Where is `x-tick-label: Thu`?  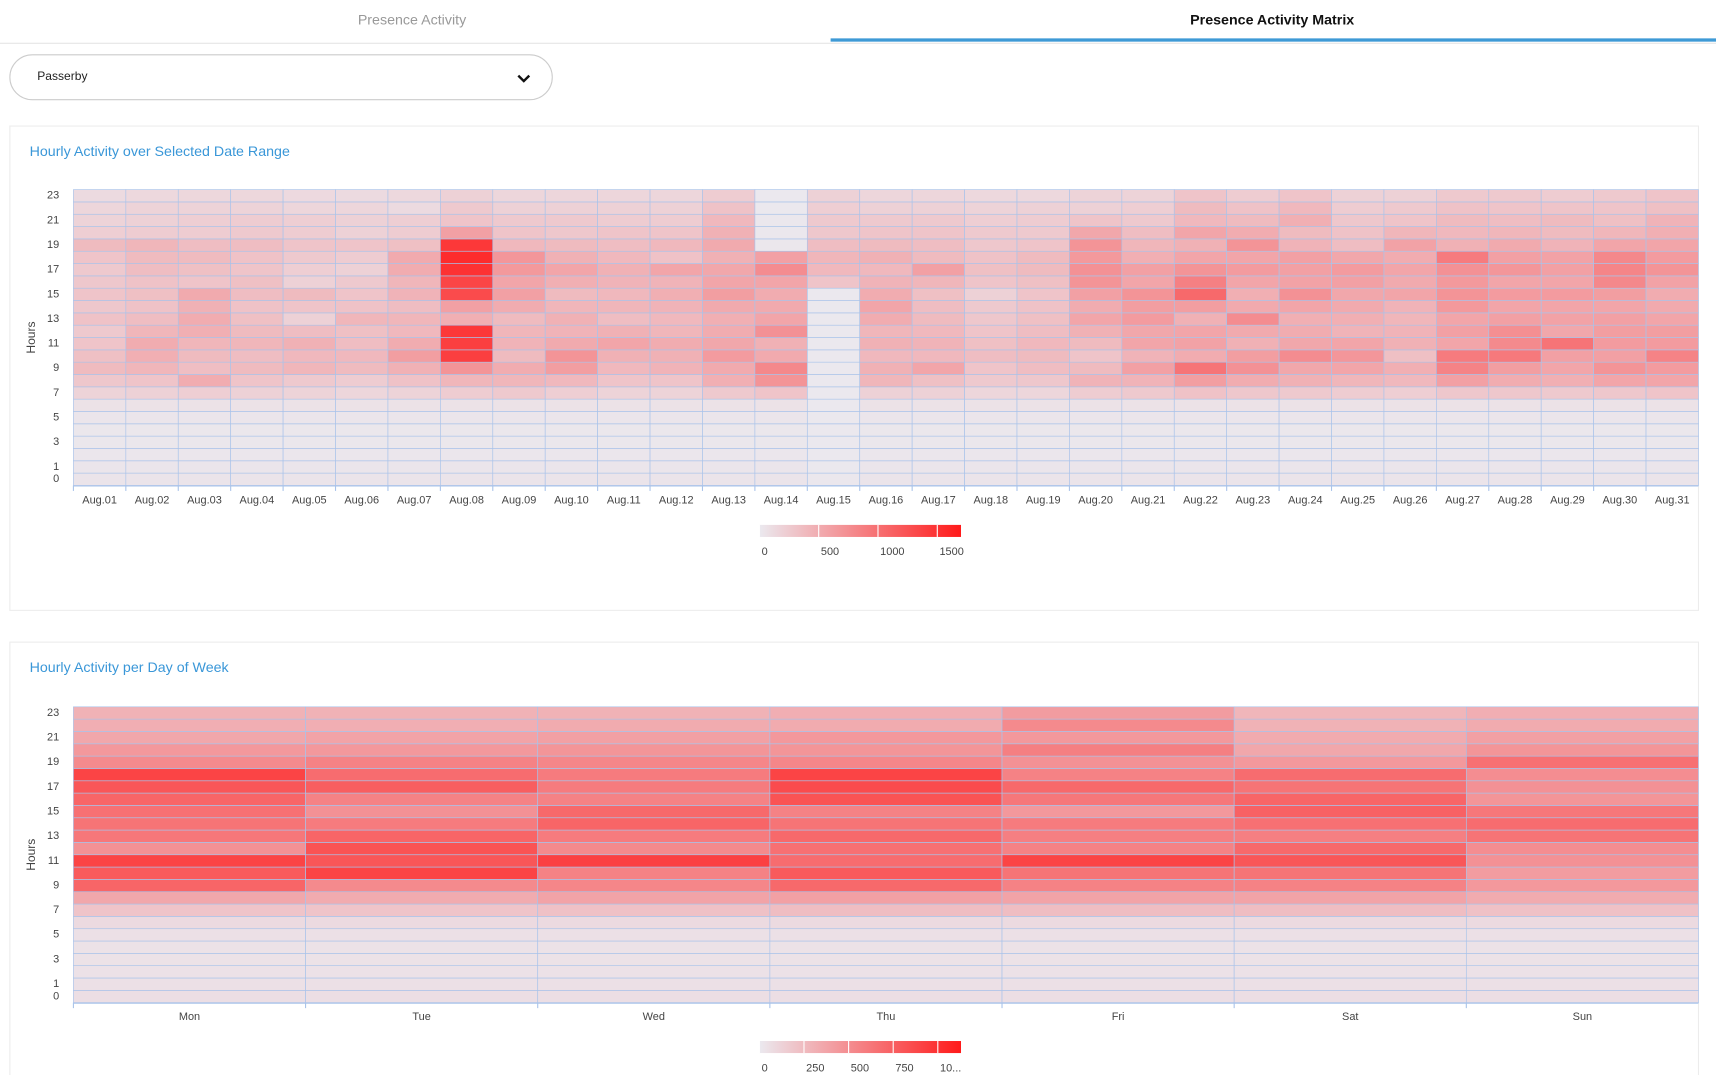 x-tick-label: Thu is located at coordinates (886, 1017).